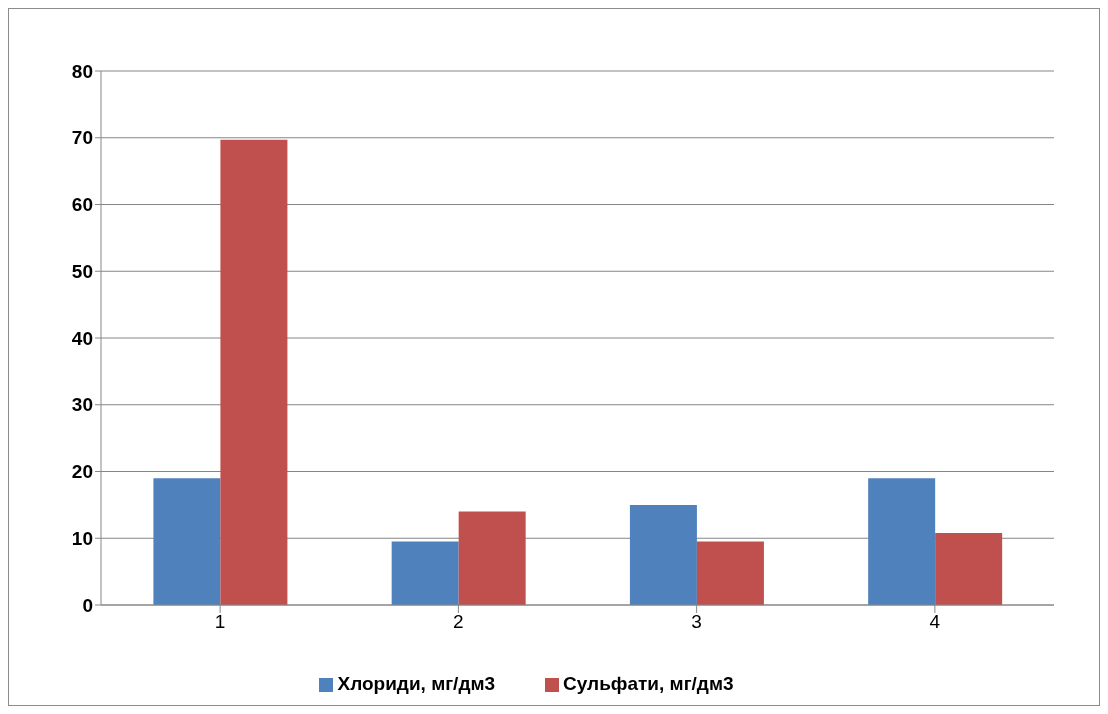  I want to click on legend-label: Хлориди, мг/дм3, so click(416, 683).